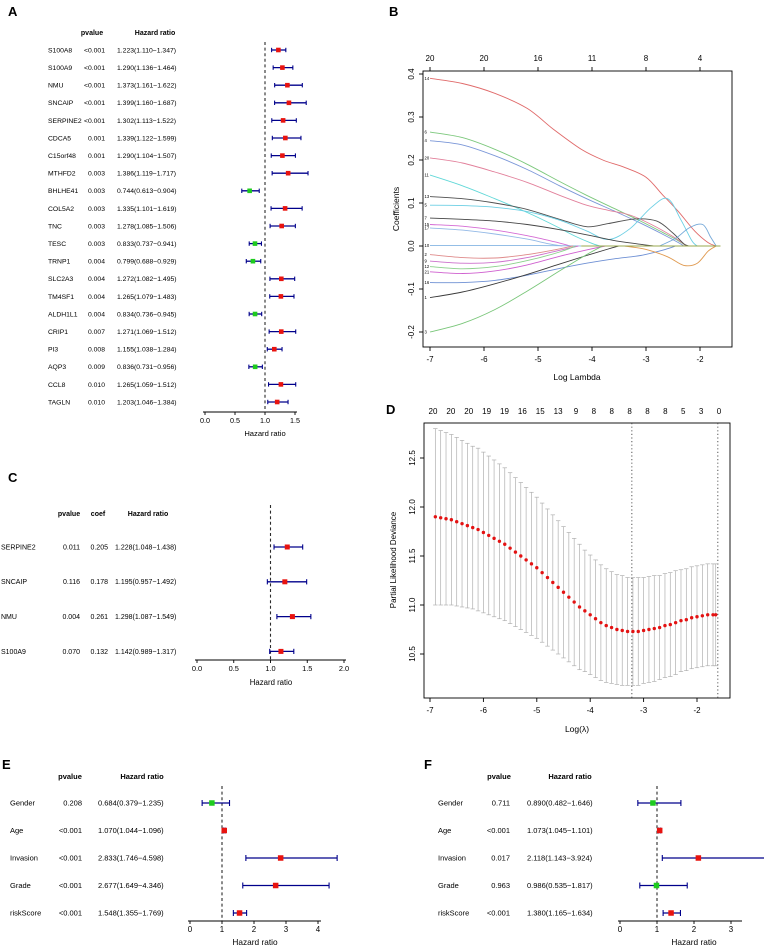 Image resolution: width=767 pixels, height=949 pixels. Describe the element at coordinates (96, 174) in the screenshot. I see `row-pvalue: 0.003` at that location.